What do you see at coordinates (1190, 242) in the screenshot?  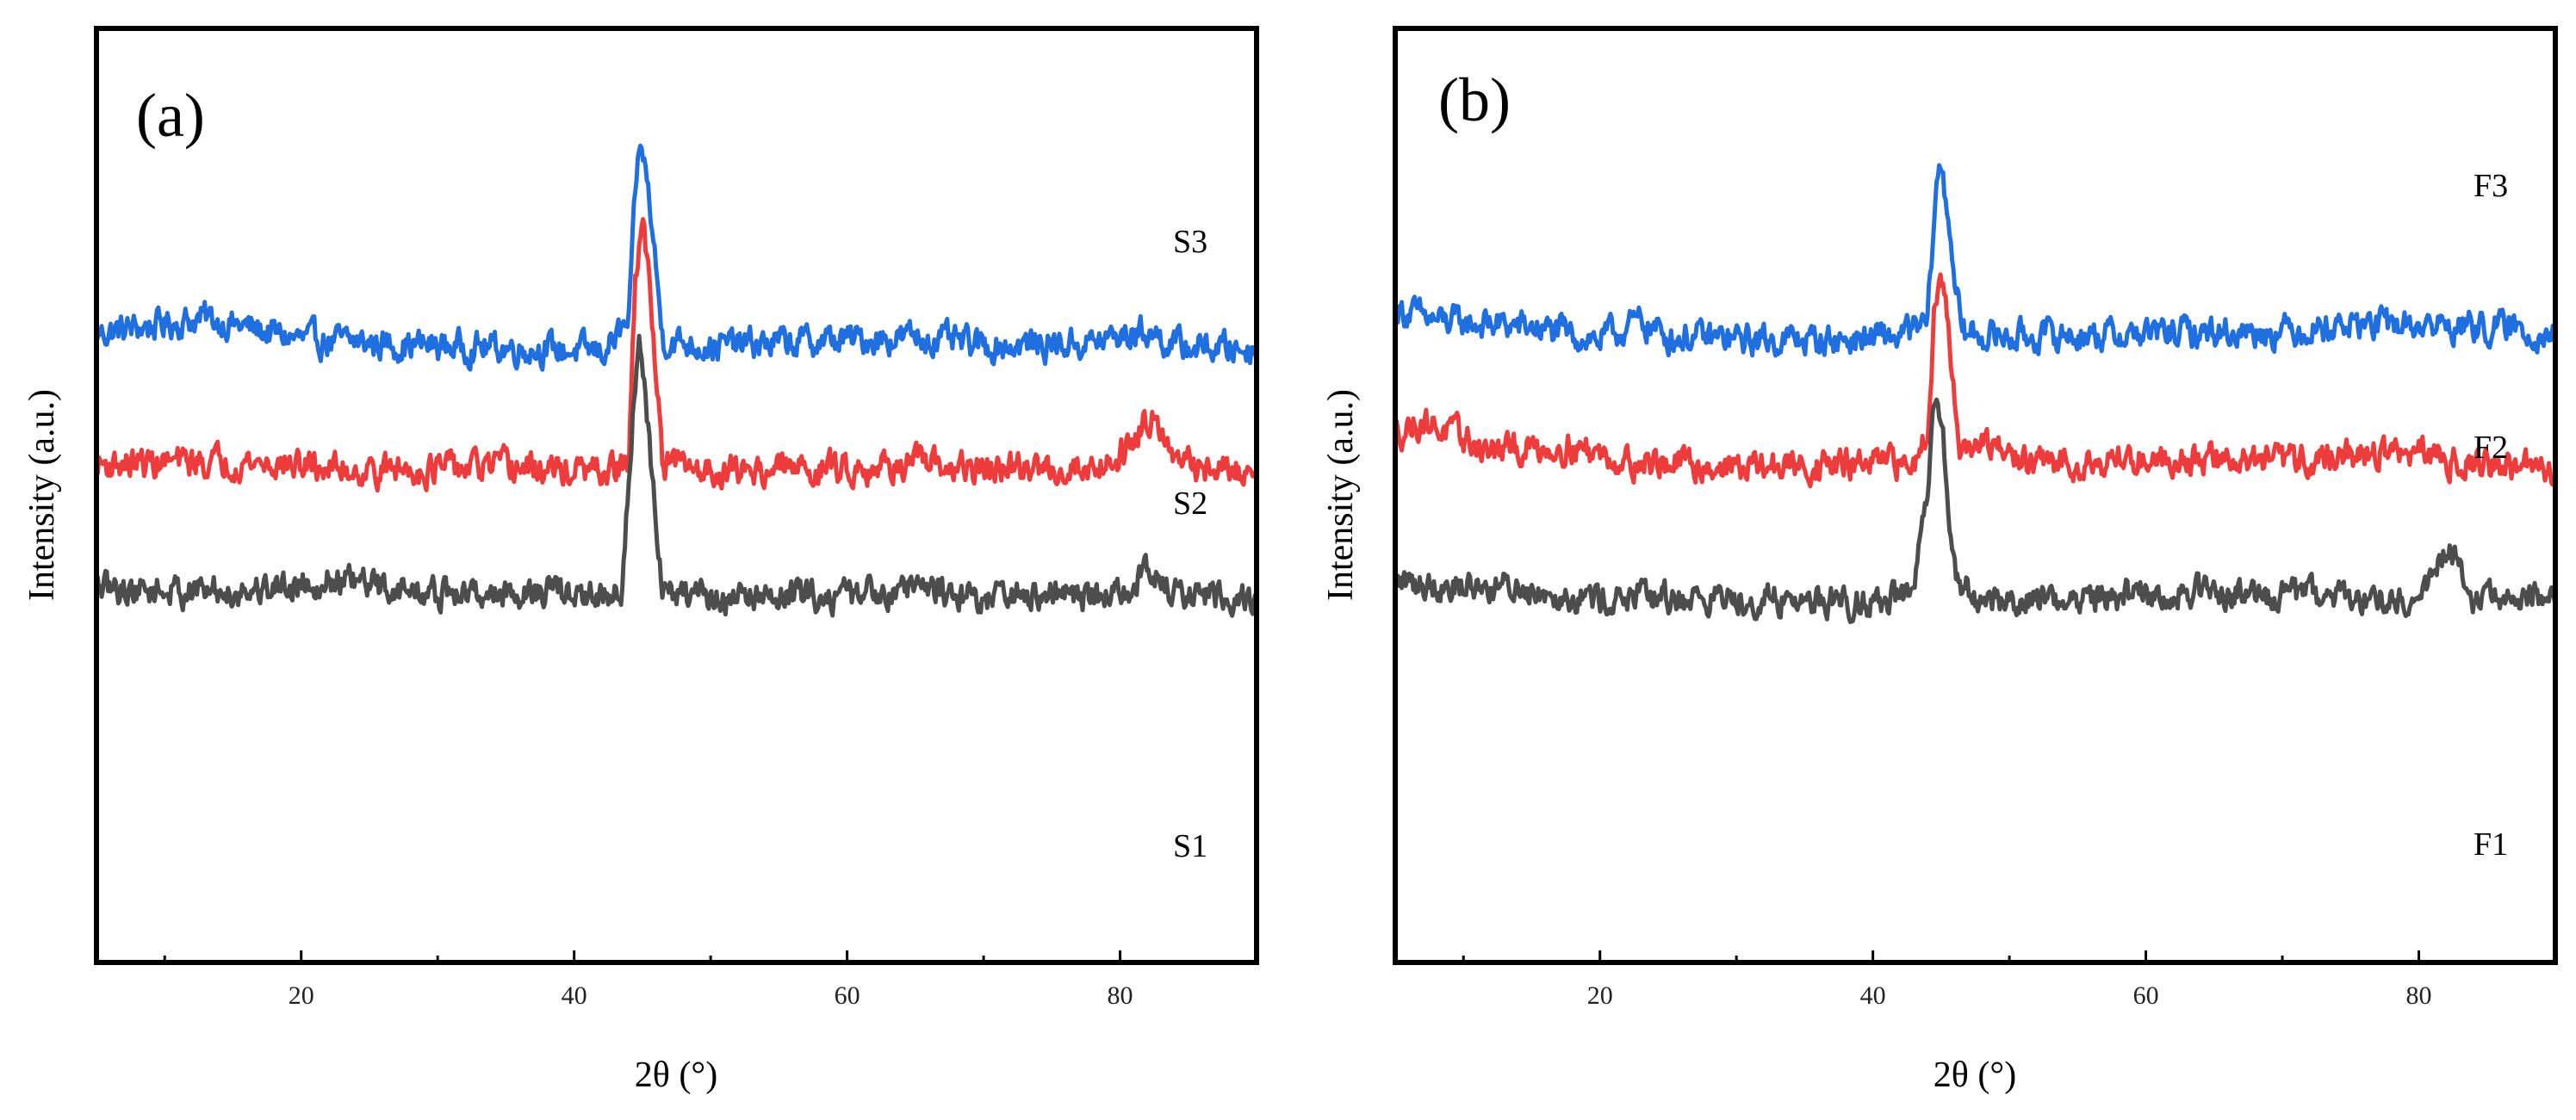 I see `panel-a-series-label-s3: S3` at bounding box center [1190, 242].